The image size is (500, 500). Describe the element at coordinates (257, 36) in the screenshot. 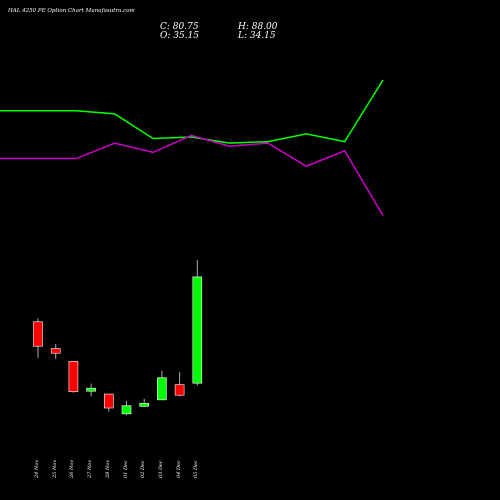

I see `low-label: L: 34.15` at that location.